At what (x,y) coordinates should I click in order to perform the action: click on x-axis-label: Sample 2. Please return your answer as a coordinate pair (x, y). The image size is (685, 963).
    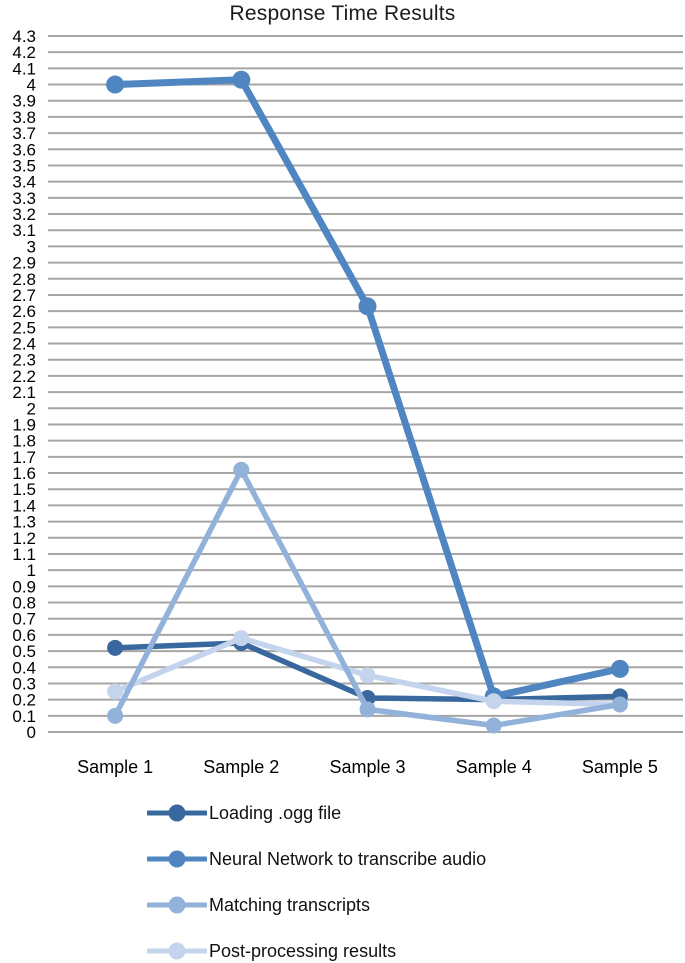
    Looking at the image, I should click on (241, 767).